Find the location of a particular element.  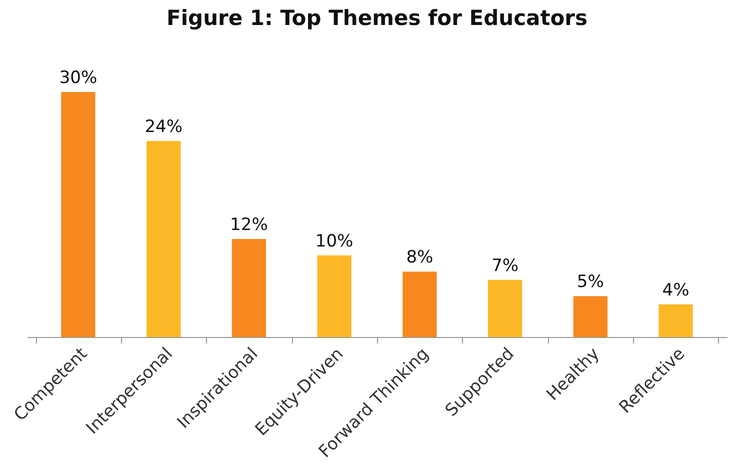

data-label: 24% is located at coordinates (163, 127).